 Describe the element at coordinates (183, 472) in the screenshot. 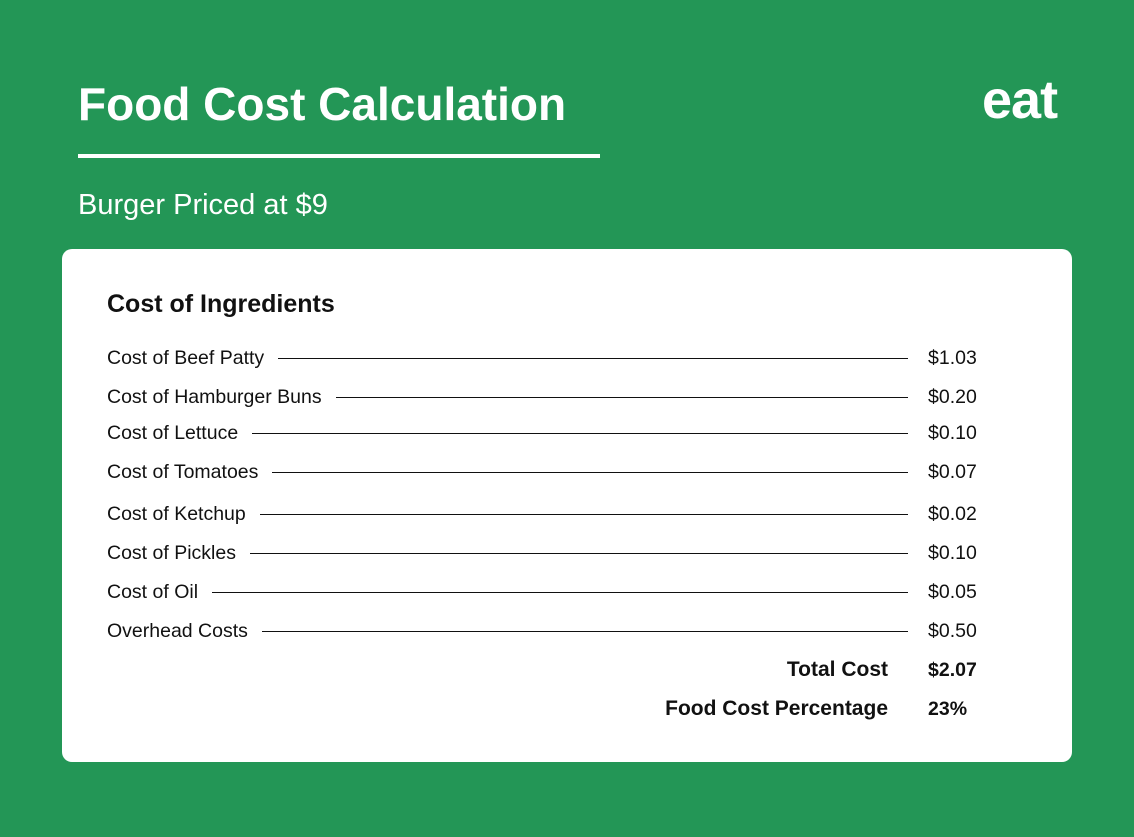

I see `ingredient-label: Cost of Tomatoes` at that location.